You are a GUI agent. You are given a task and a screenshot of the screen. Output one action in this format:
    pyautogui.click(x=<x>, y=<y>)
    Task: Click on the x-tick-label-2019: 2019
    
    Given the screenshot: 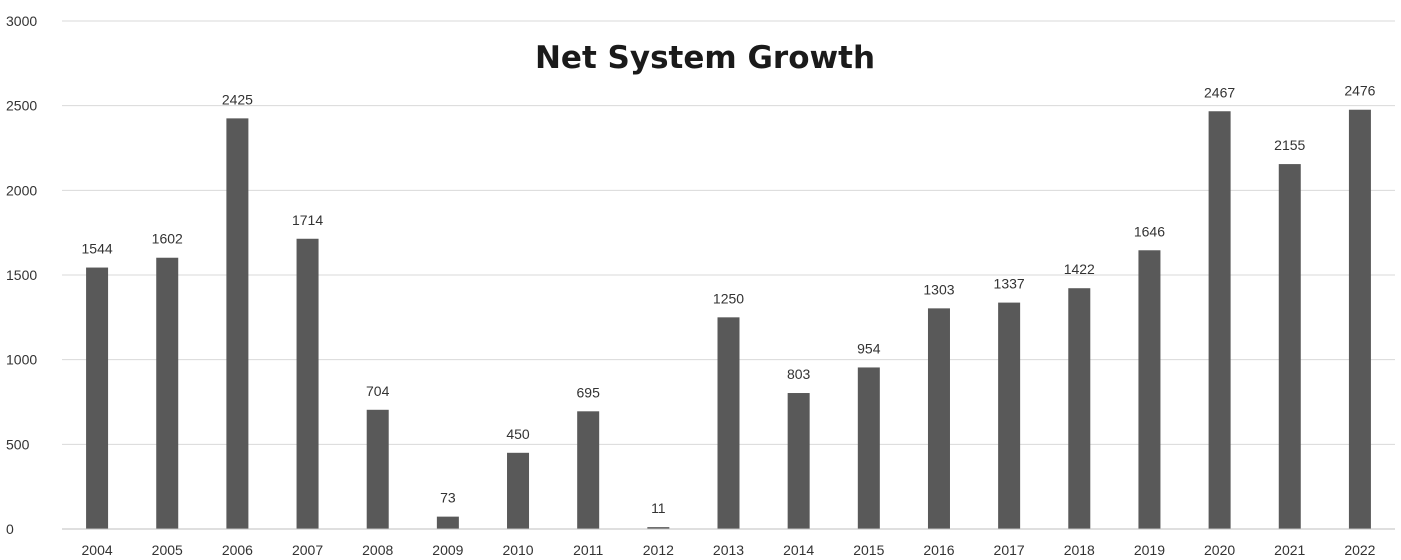 What is the action you would take?
    pyautogui.click(x=1149, y=550)
    